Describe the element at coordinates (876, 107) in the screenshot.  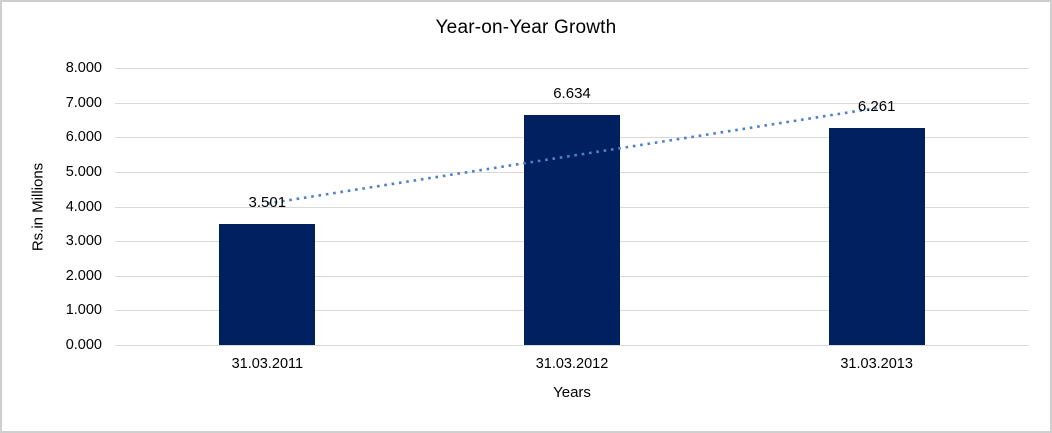
I see `bar-data-label: 6.261` at that location.